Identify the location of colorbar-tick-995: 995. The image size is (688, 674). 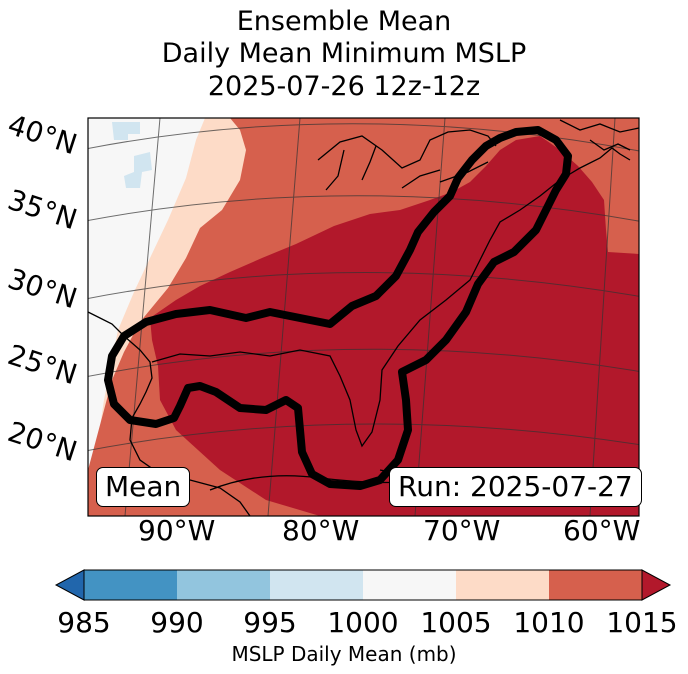
(270, 622).